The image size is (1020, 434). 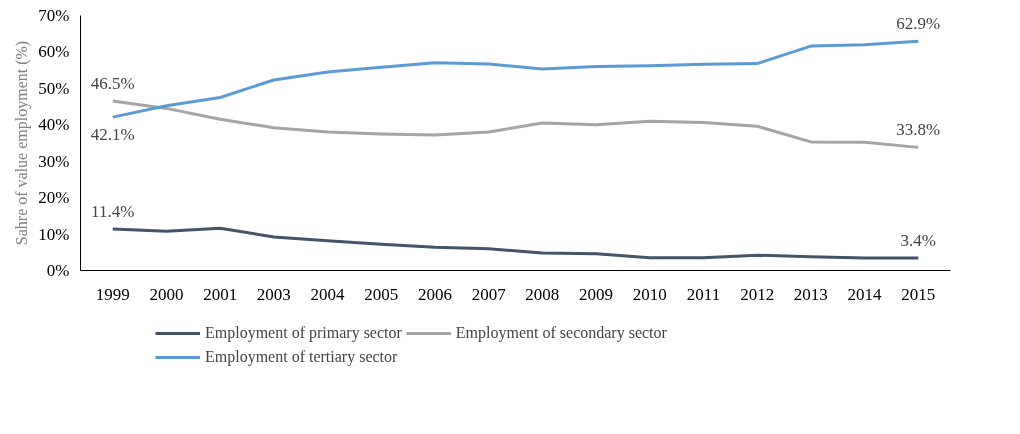 What do you see at coordinates (489, 294) in the screenshot?
I see `x-tick-label: 2007` at bounding box center [489, 294].